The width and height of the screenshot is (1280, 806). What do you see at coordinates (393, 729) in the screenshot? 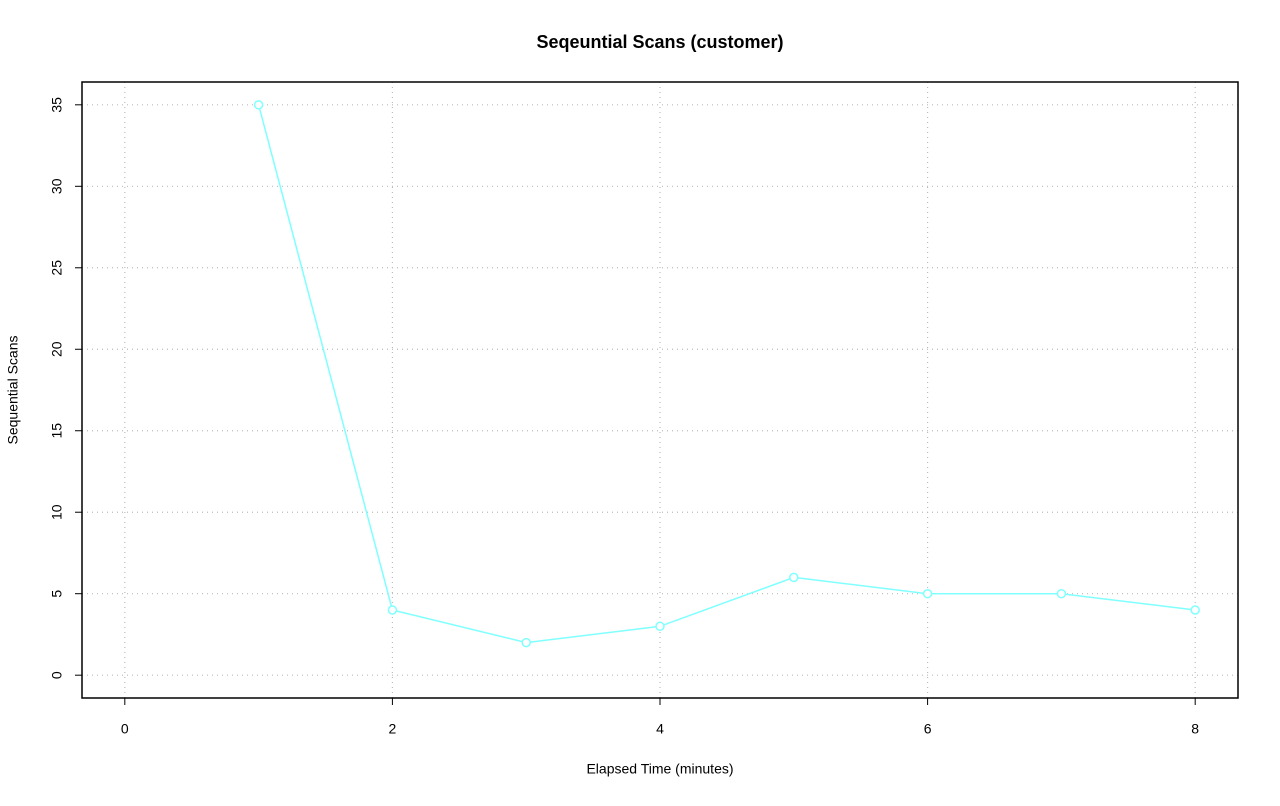
I see `x-tick-label: 2` at bounding box center [393, 729].